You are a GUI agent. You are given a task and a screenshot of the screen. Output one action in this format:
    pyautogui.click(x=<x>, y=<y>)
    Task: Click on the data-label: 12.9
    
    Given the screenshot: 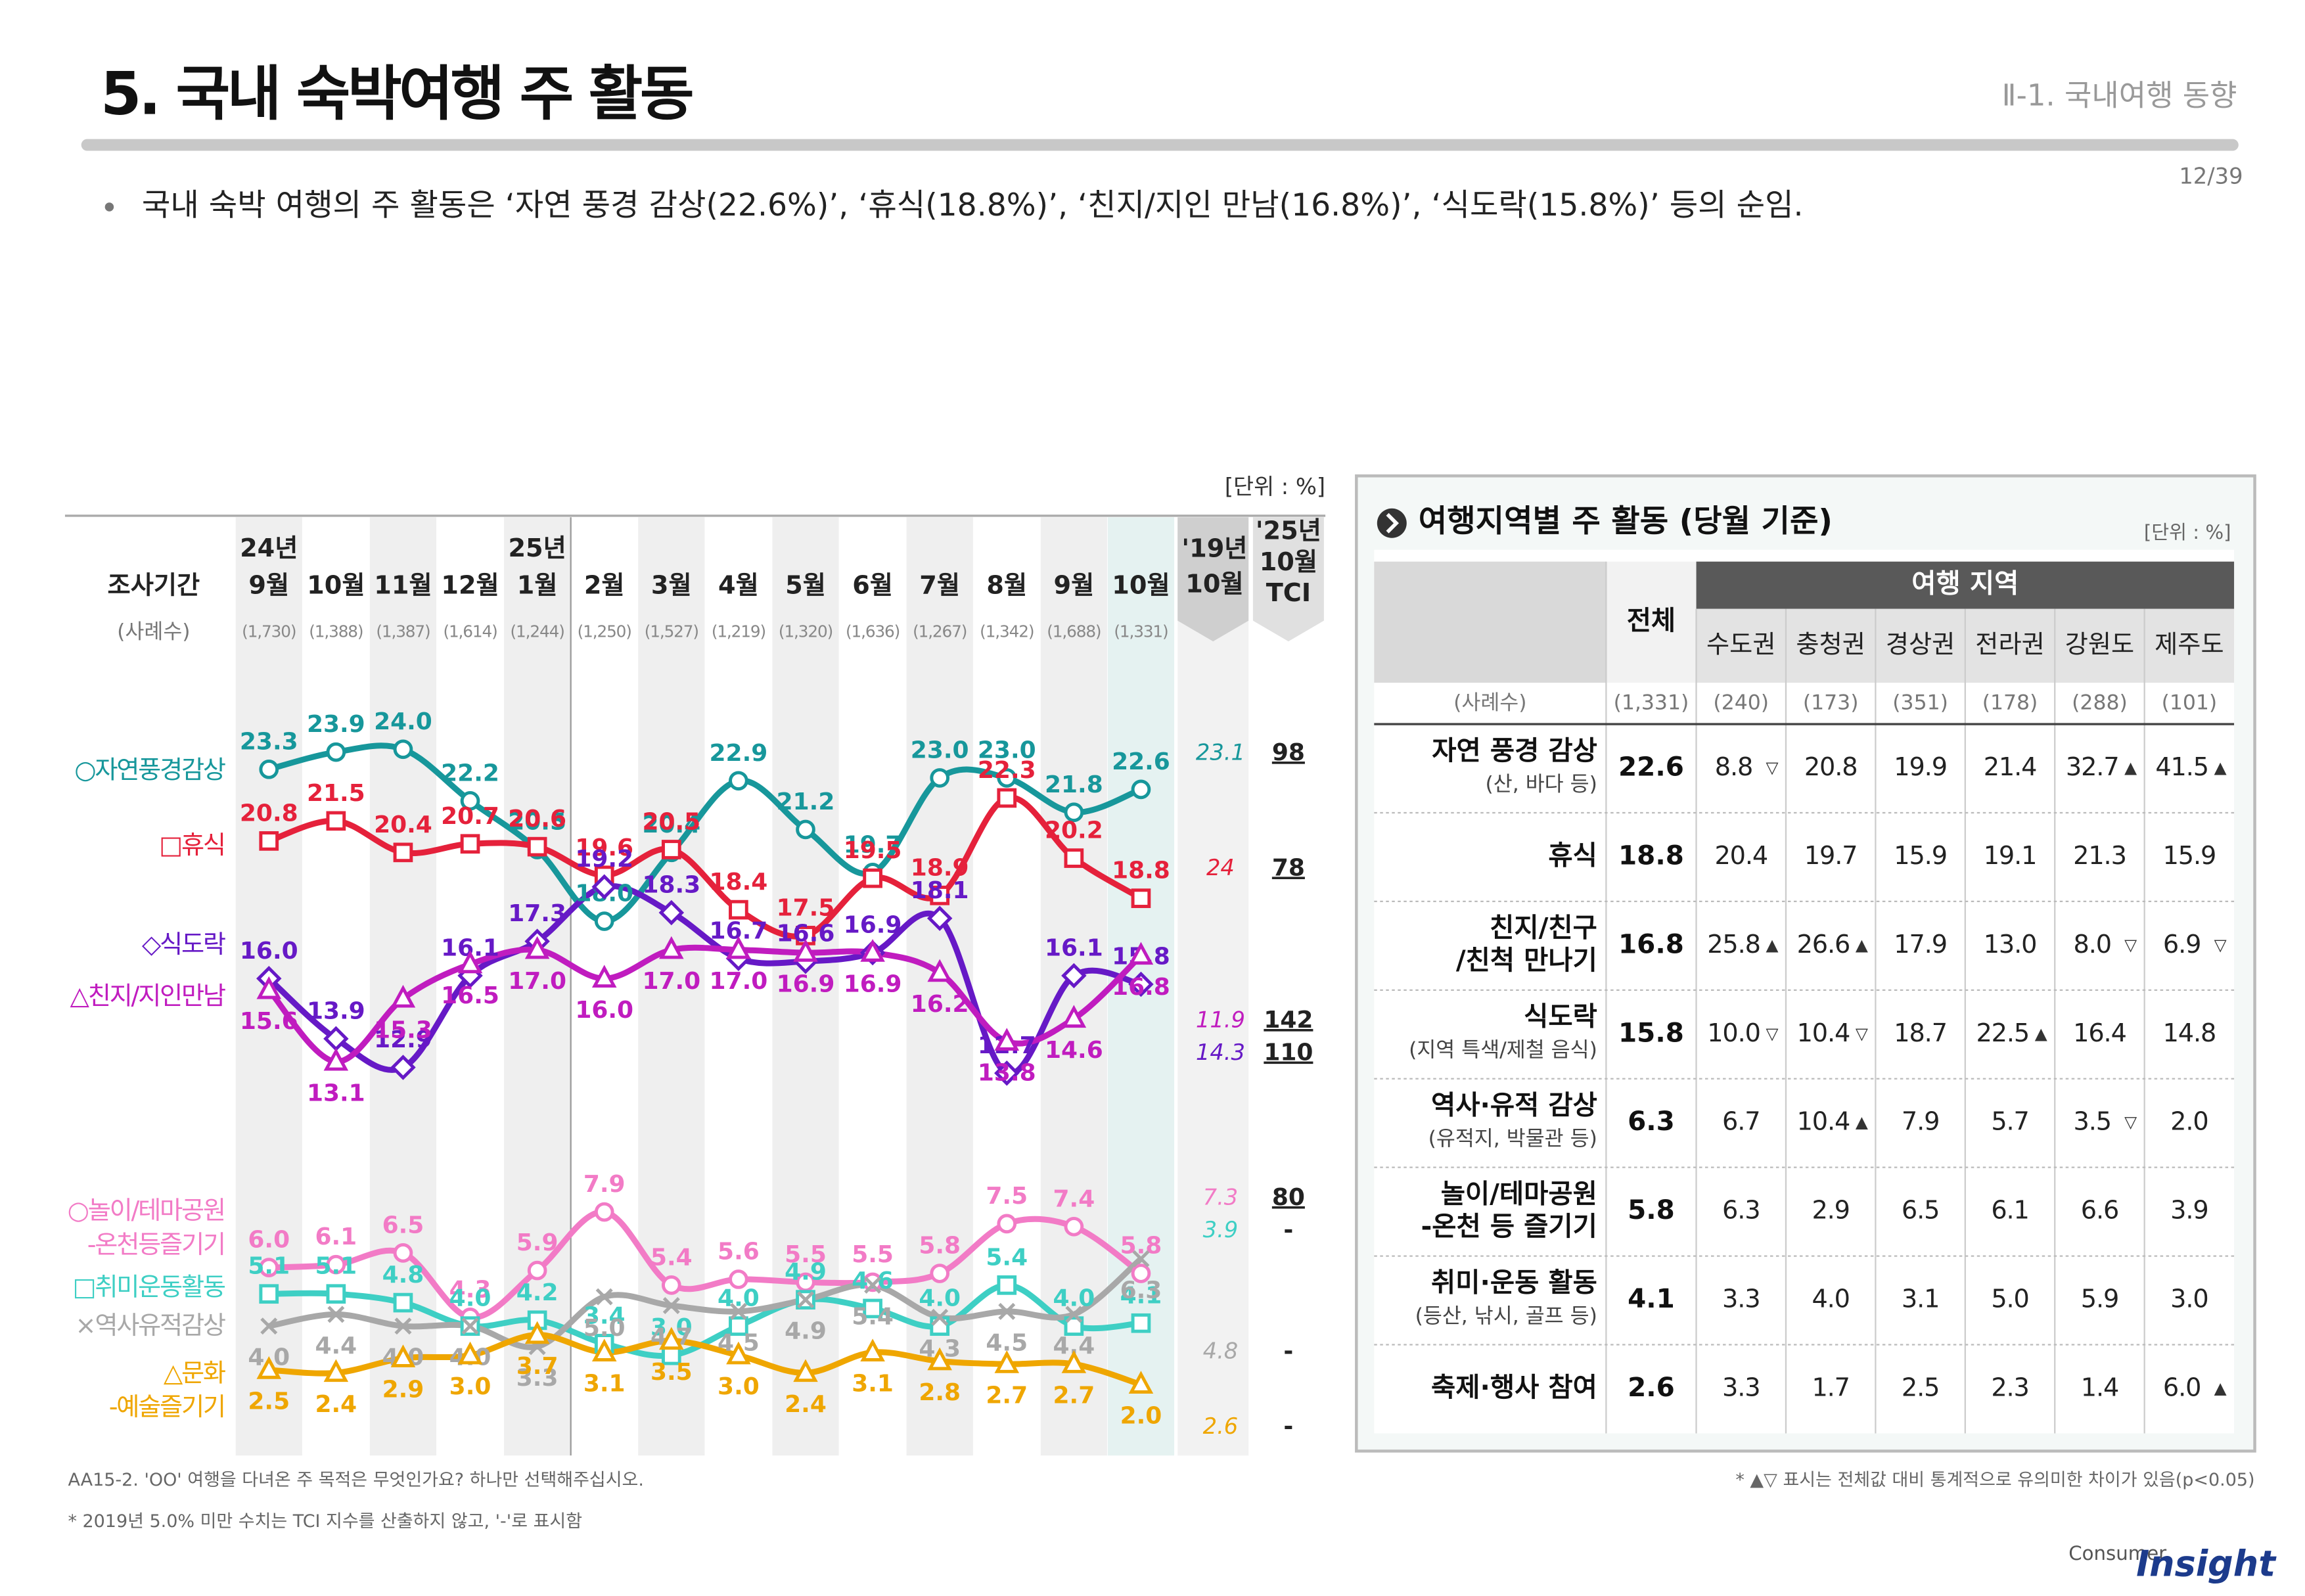 What is the action you would take?
    pyautogui.click(x=403, y=1039)
    